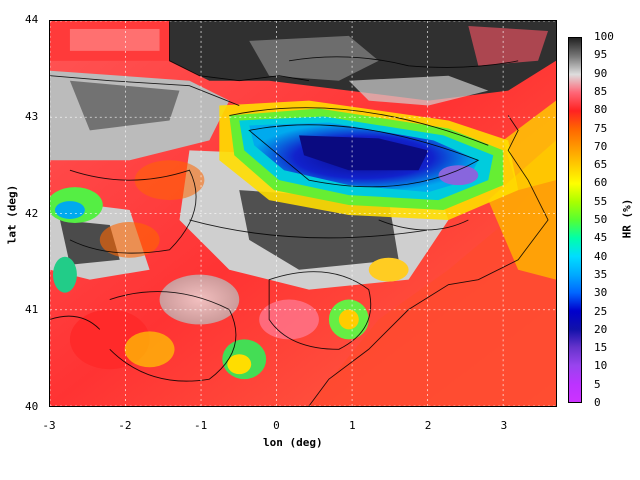  Describe the element at coordinates (201, 425) in the screenshot. I see `x-tick-label: -1` at that location.